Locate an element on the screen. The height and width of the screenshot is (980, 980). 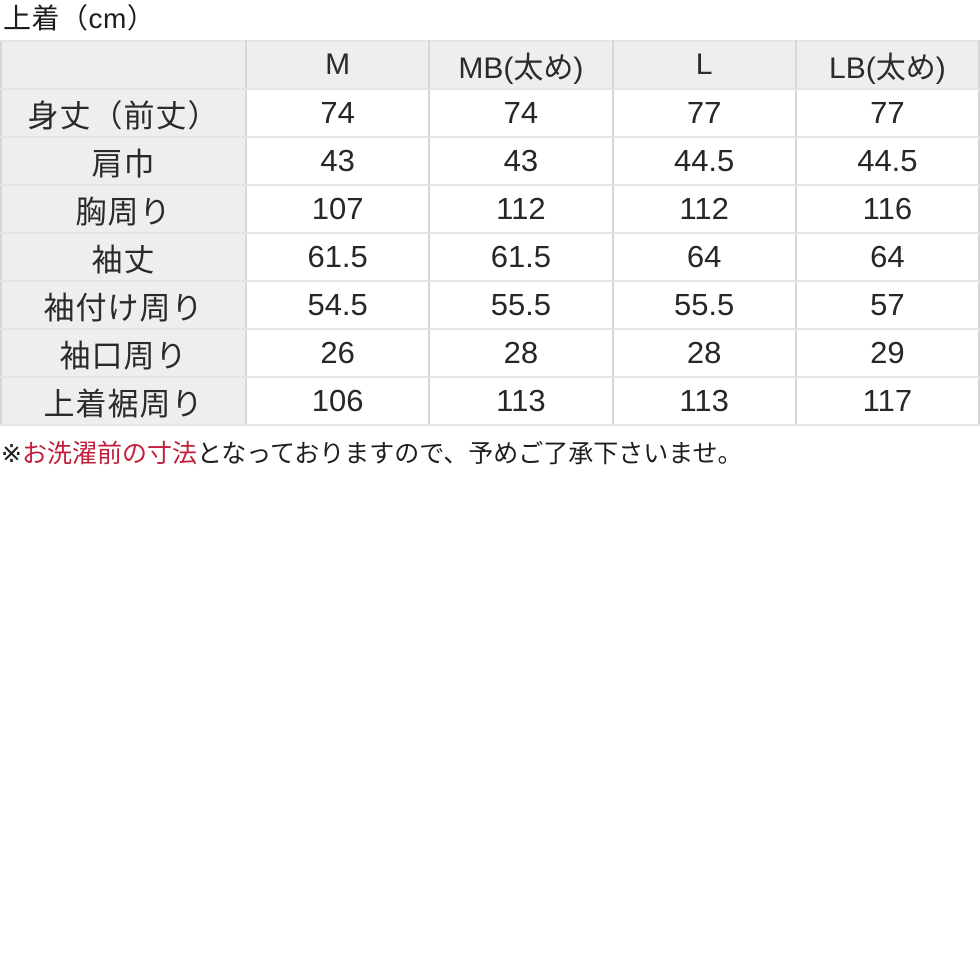
header-row: M MB(太め) L LB(太め) is located at coordinates (490, 65).